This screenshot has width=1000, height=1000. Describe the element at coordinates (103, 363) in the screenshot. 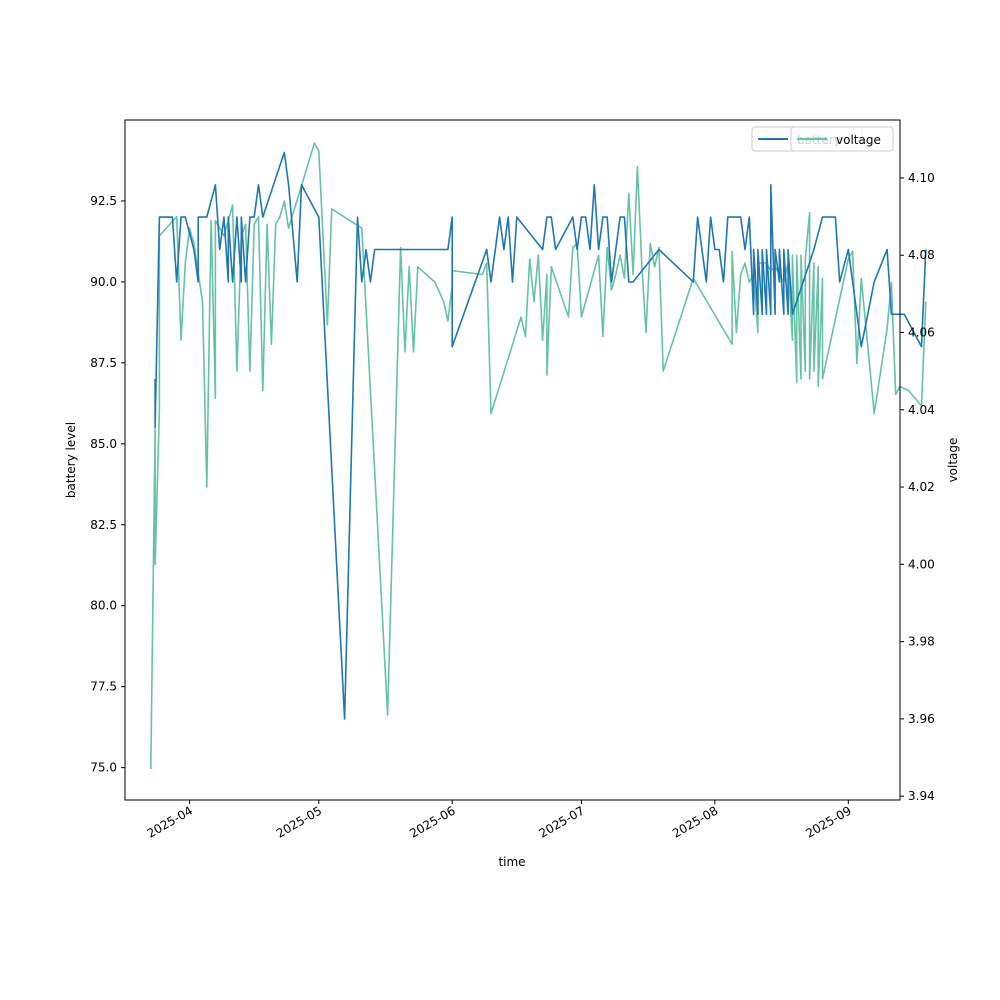

I see `y-tick-label: 87.5` at that location.